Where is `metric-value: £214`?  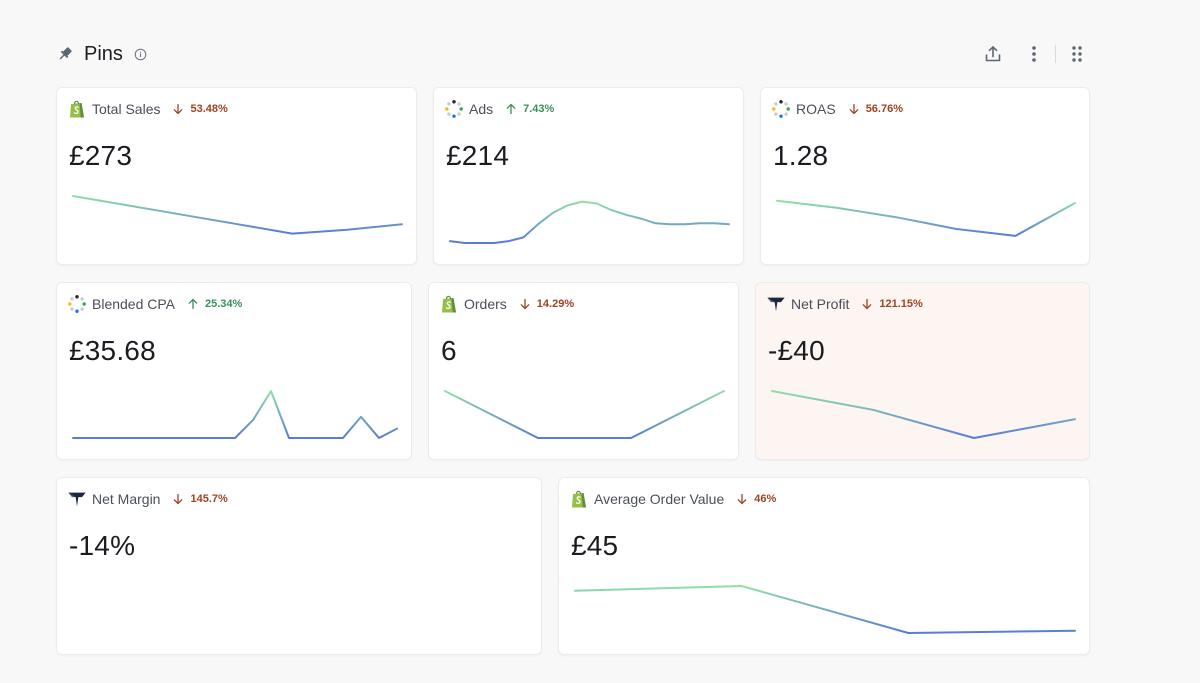 metric-value: £214 is located at coordinates (478, 155).